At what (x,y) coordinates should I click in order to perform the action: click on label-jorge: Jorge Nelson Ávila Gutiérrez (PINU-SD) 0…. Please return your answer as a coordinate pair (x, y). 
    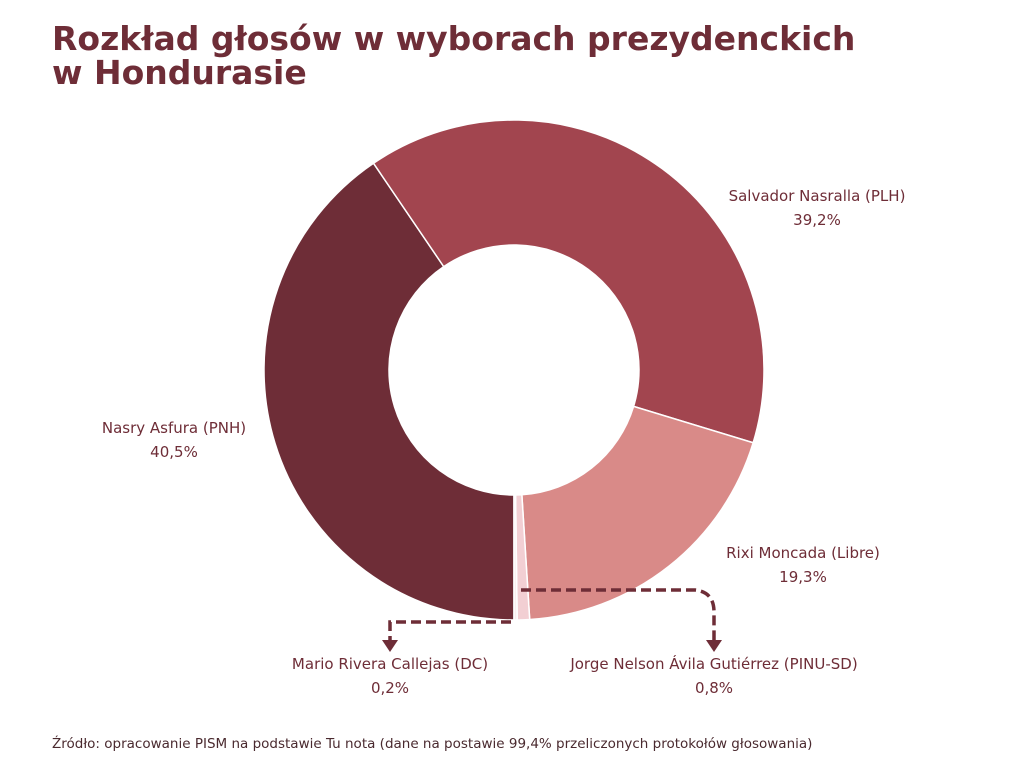
    Looking at the image, I should click on (713, 676).